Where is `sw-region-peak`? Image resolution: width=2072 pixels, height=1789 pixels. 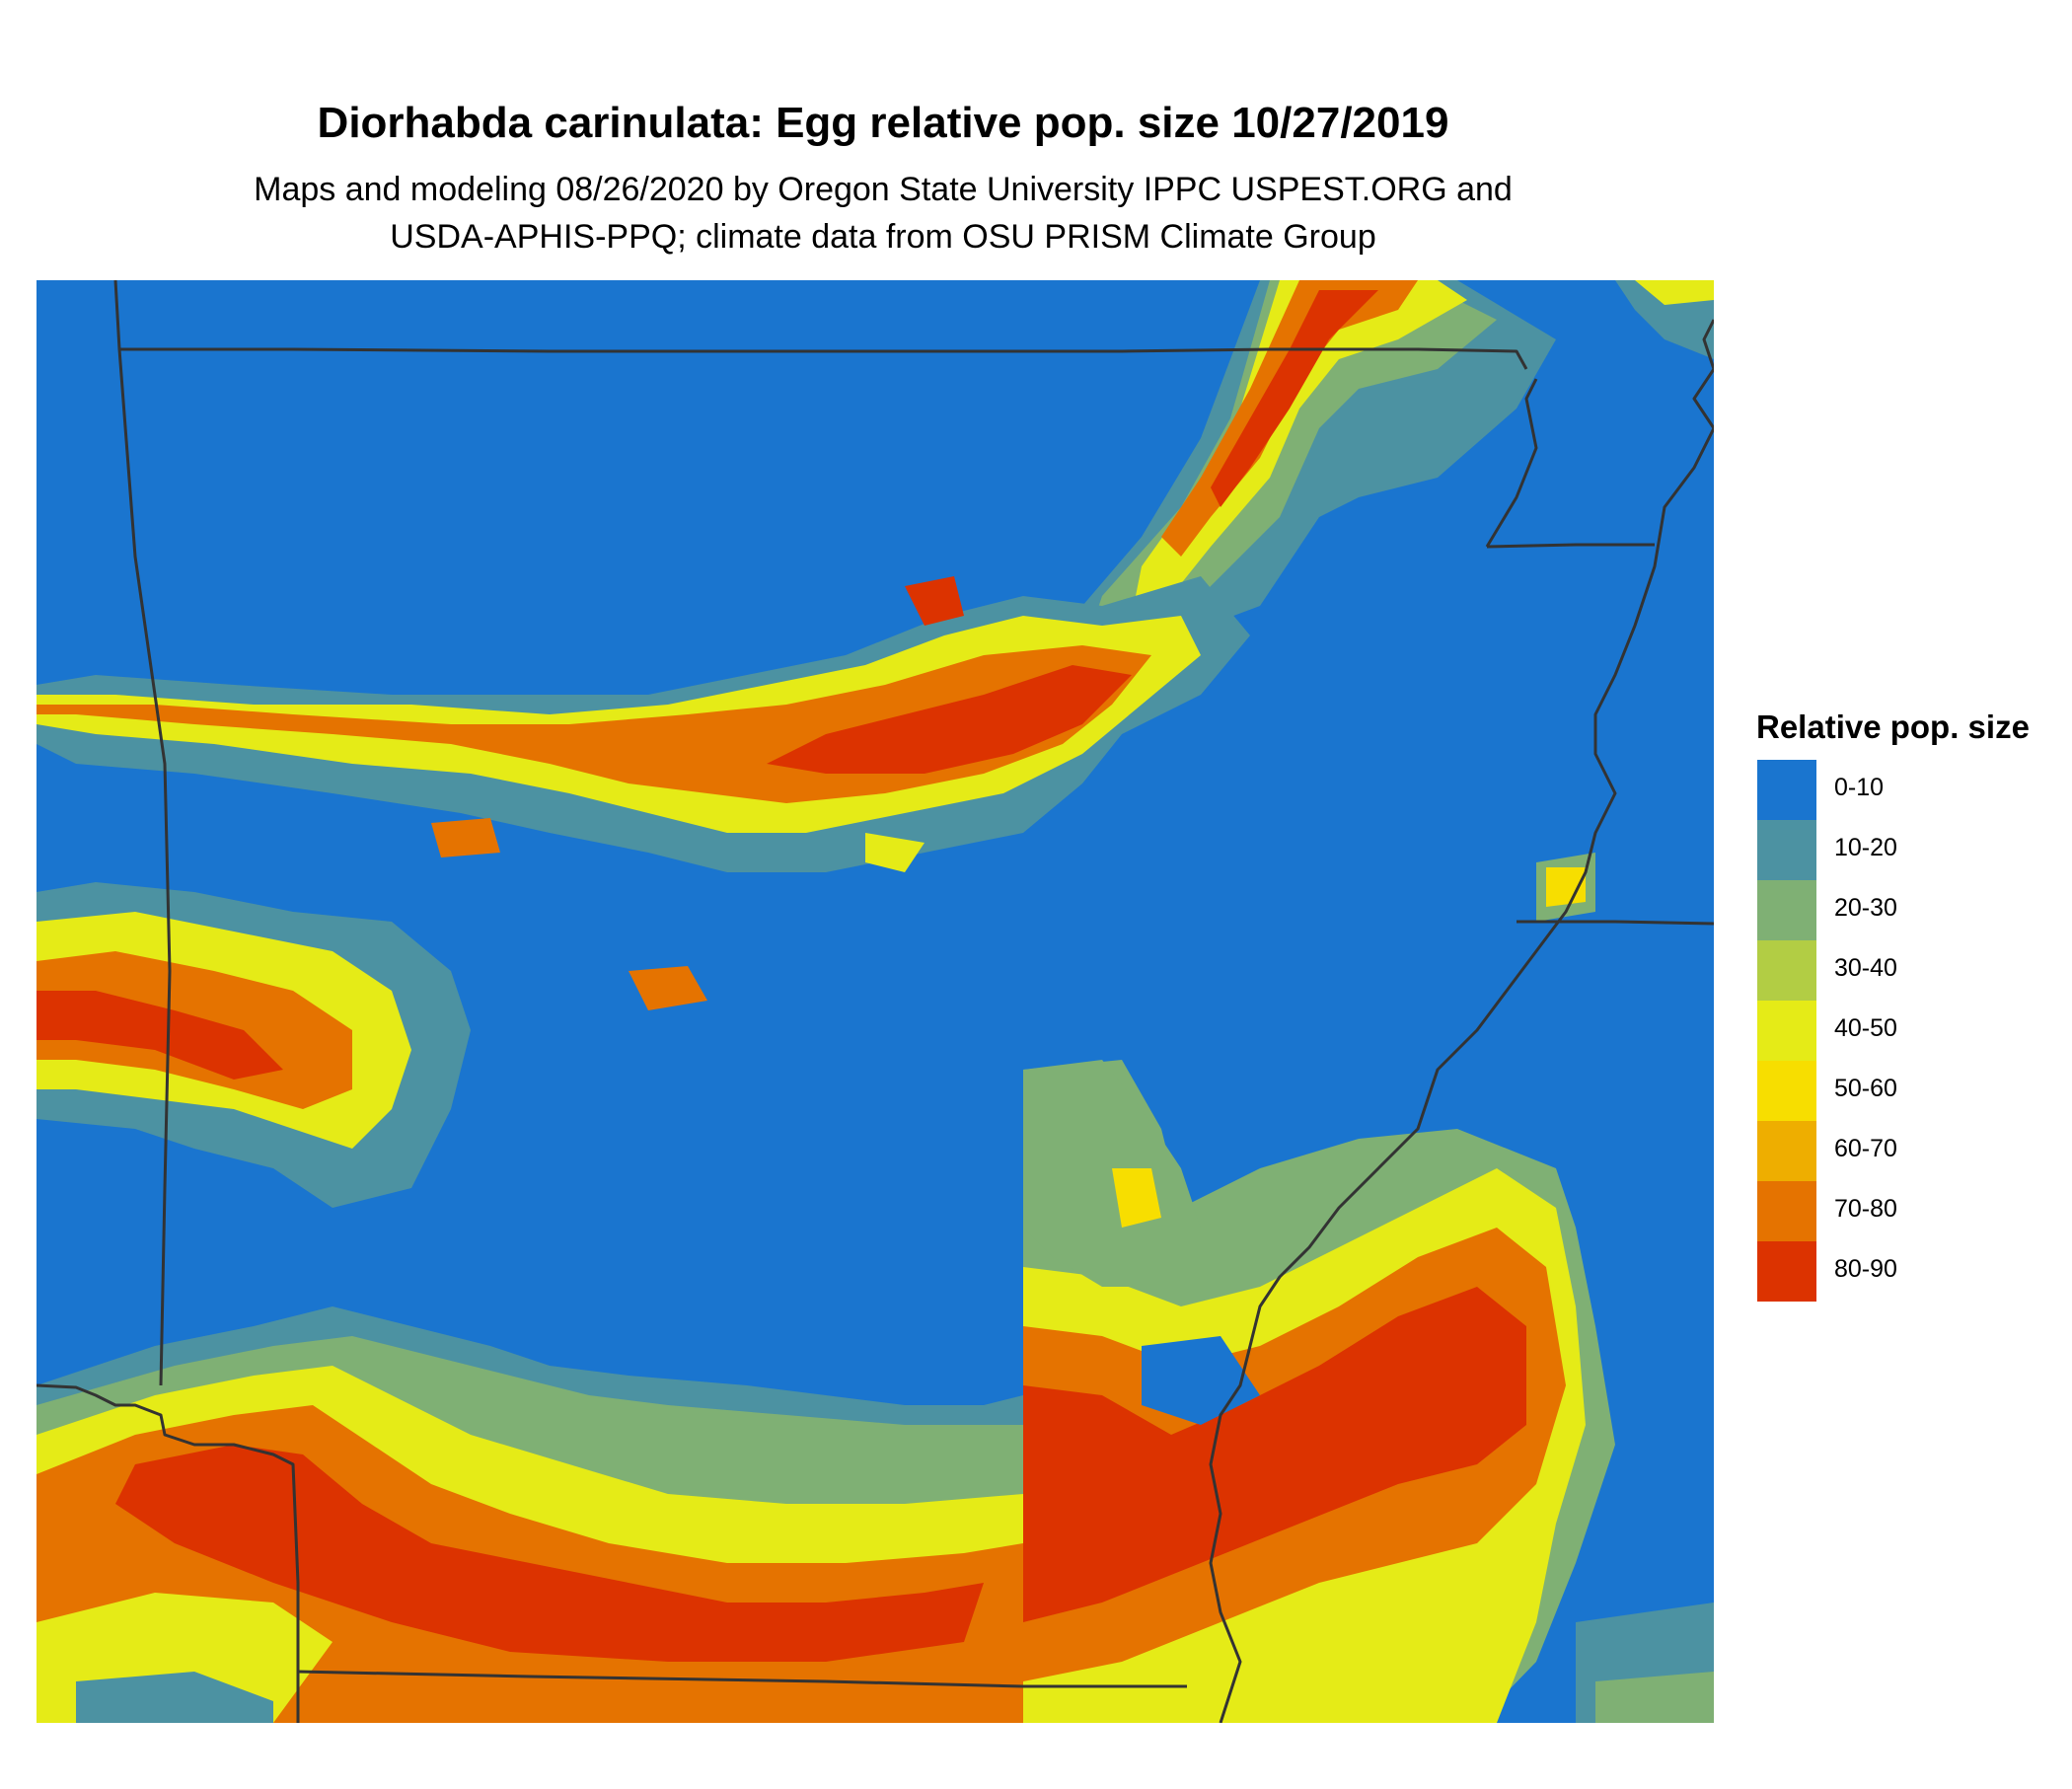 sw-region-peak is located at coordinates (550, 1553).